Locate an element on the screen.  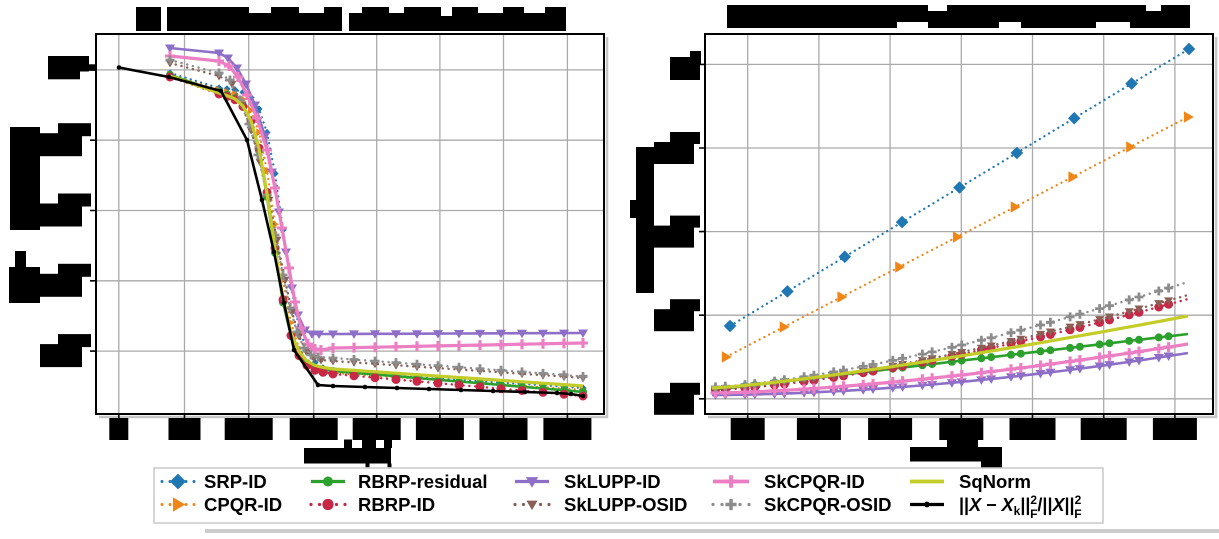
svg-text: SkCPQR-OSID is located at coordinates (827, 504).